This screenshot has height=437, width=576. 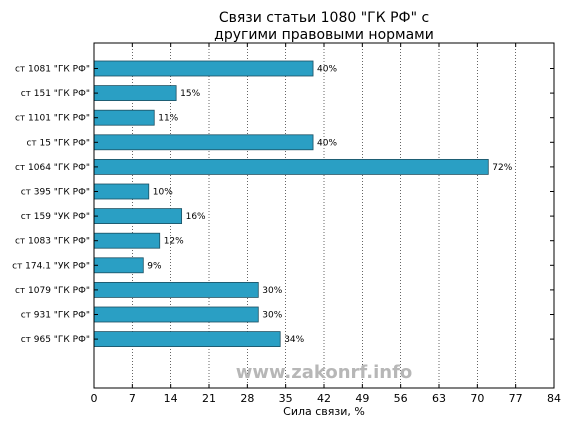 What do you see at coordinates (55, 193) in the screenshot?
I see `category-label: ст 395 "ГК РФ"` at bounding box center [55, 193].